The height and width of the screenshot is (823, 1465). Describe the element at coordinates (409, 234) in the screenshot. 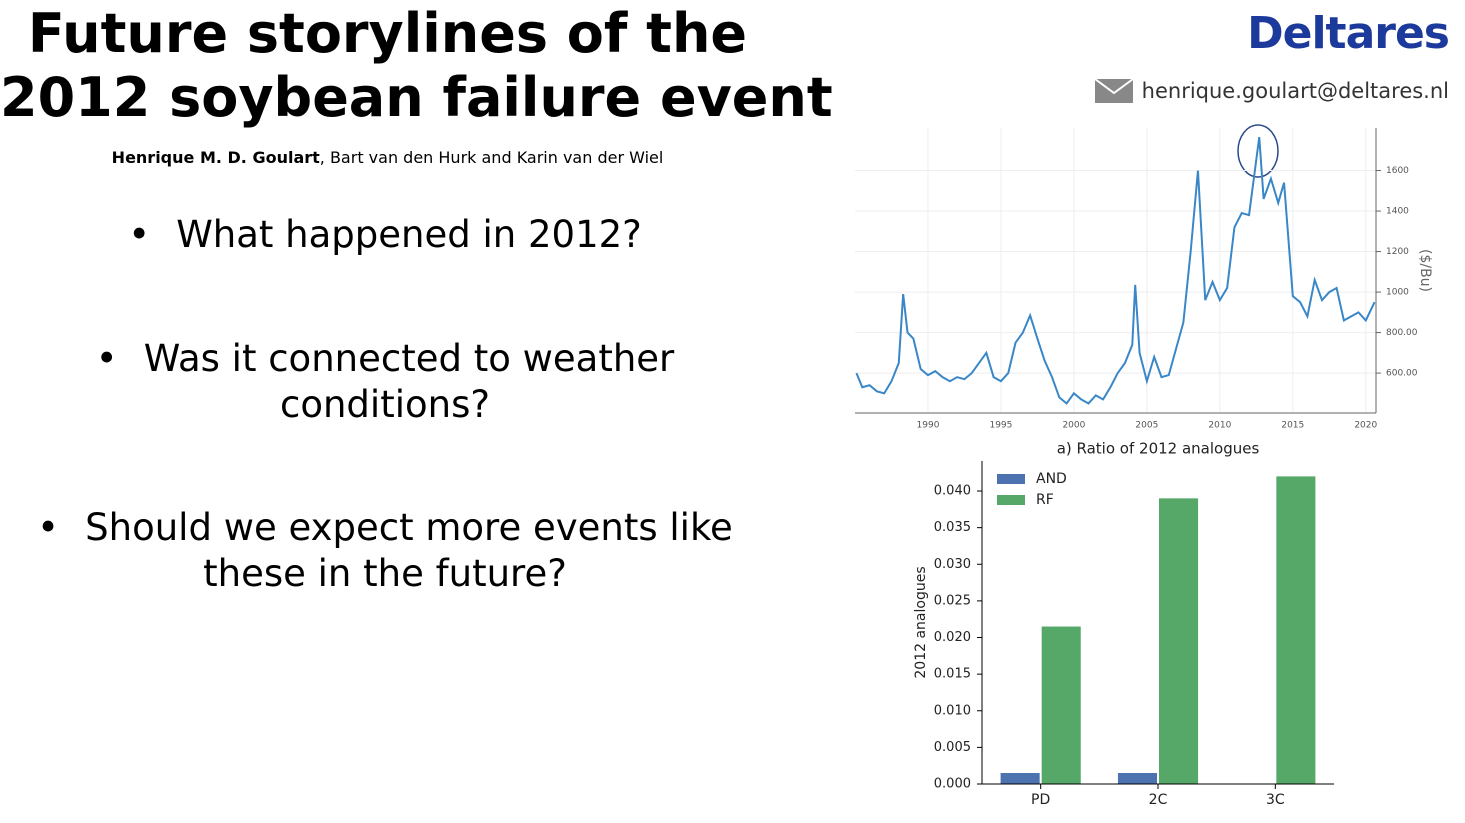

I see `bullet-text: What happened in 2012?` at that location.